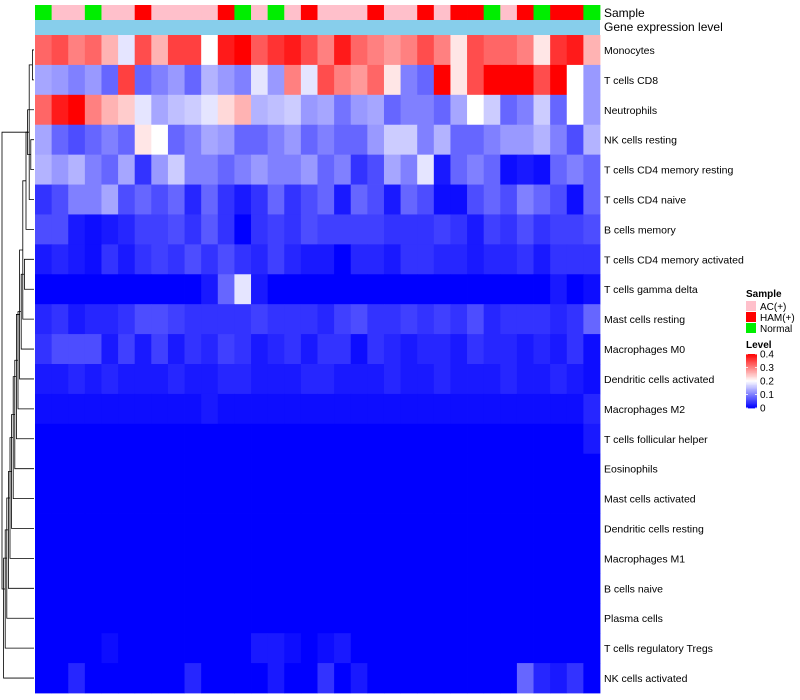 The height and width of the screenshot is (700, 800). I want to click on row-label: T cells CD4 memory activated, so click(674, 260).